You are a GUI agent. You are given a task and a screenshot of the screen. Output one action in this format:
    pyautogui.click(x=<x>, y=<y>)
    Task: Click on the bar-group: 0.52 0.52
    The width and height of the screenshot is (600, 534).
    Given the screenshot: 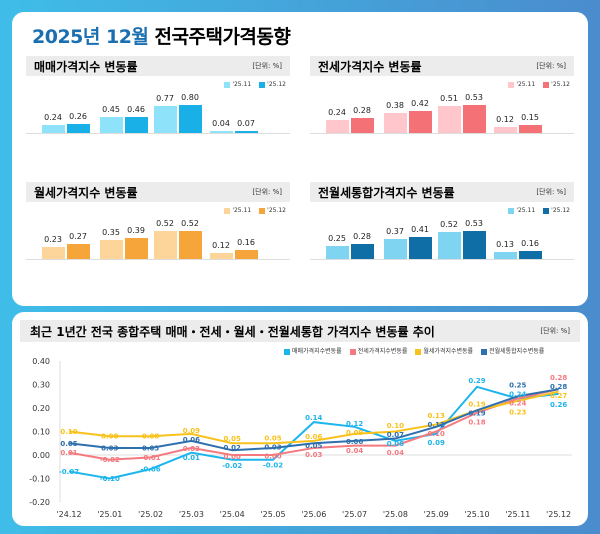 What is the action you would take?
    pyautogui.click(x=178, y=237)
    